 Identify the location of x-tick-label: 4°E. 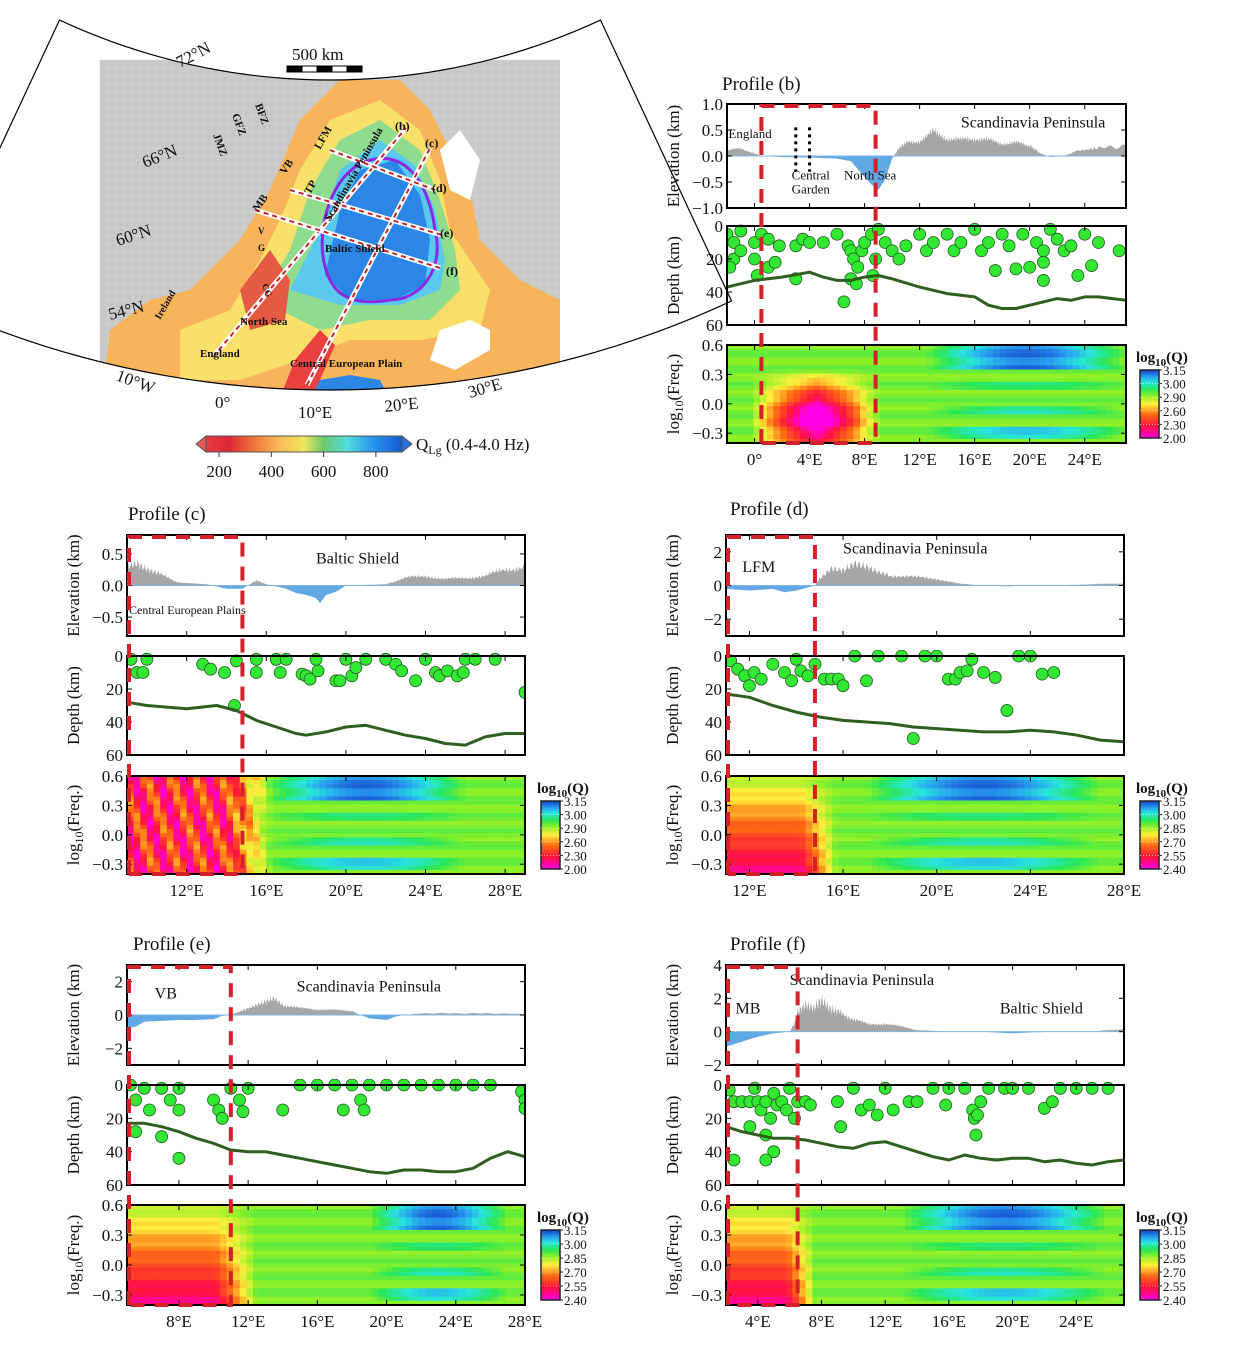
(810, 459).